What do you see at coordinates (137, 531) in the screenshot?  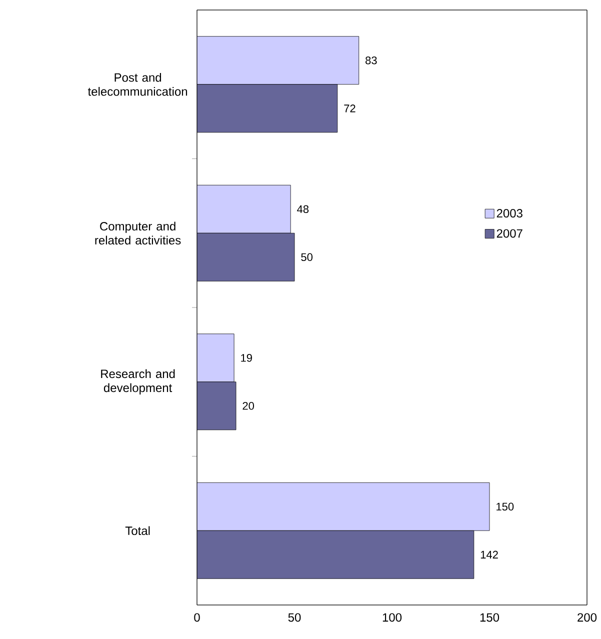 I see `y-tick-label: Total` at bounding box center [137, 531].